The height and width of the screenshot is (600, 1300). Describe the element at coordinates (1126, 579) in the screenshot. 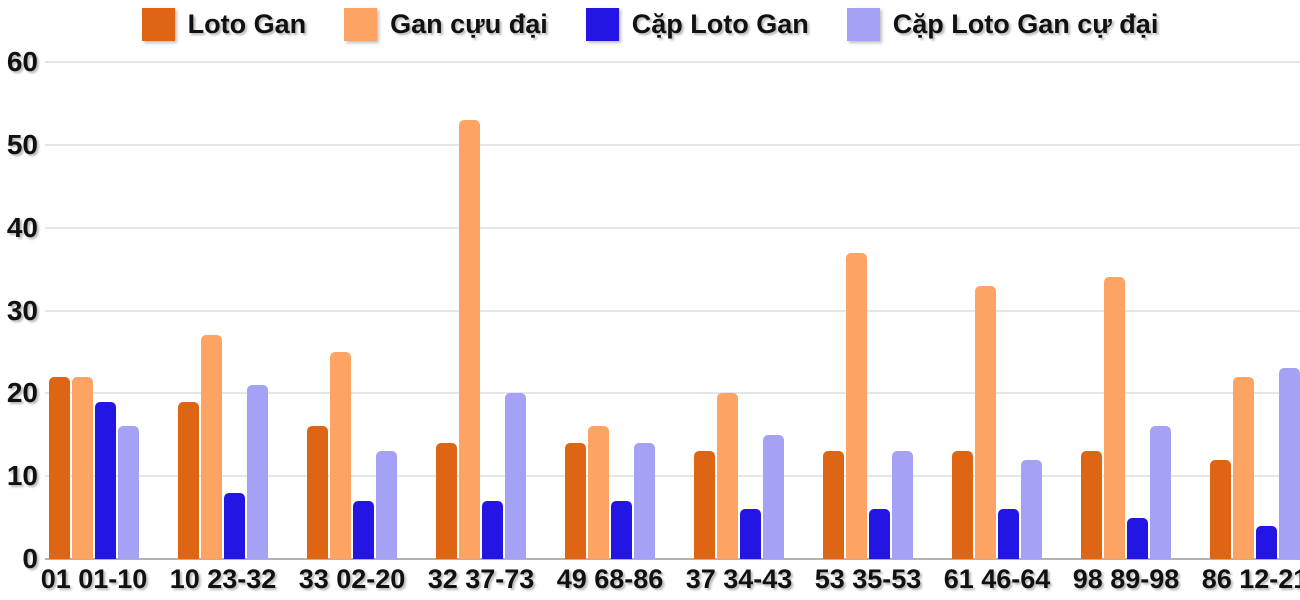

I see `x-axis-tick-label: 98 89-98` at that location.